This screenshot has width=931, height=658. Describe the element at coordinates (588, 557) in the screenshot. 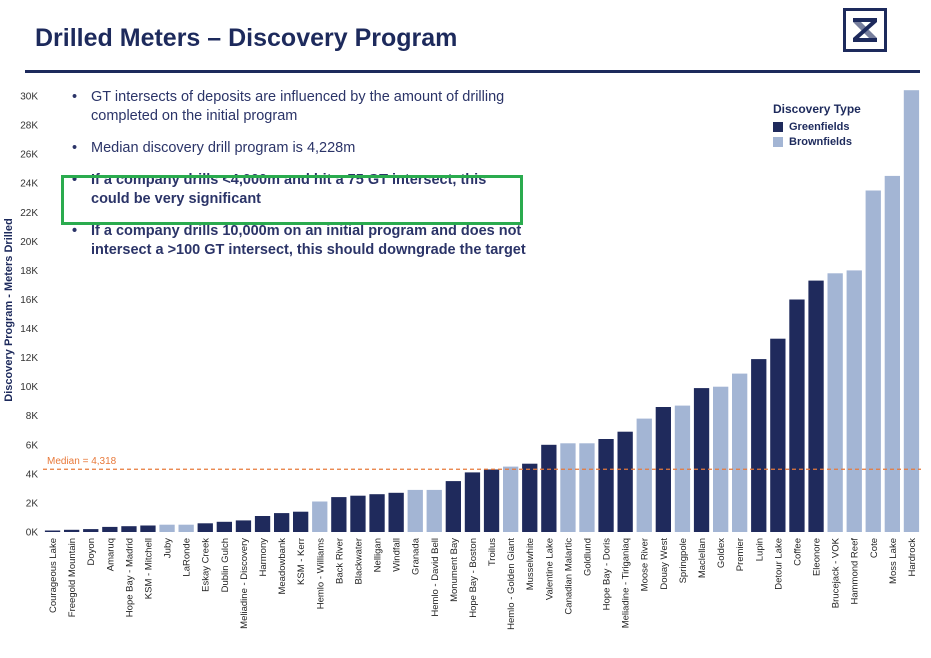

I see `x-tick-label: Goldlund` at that location.